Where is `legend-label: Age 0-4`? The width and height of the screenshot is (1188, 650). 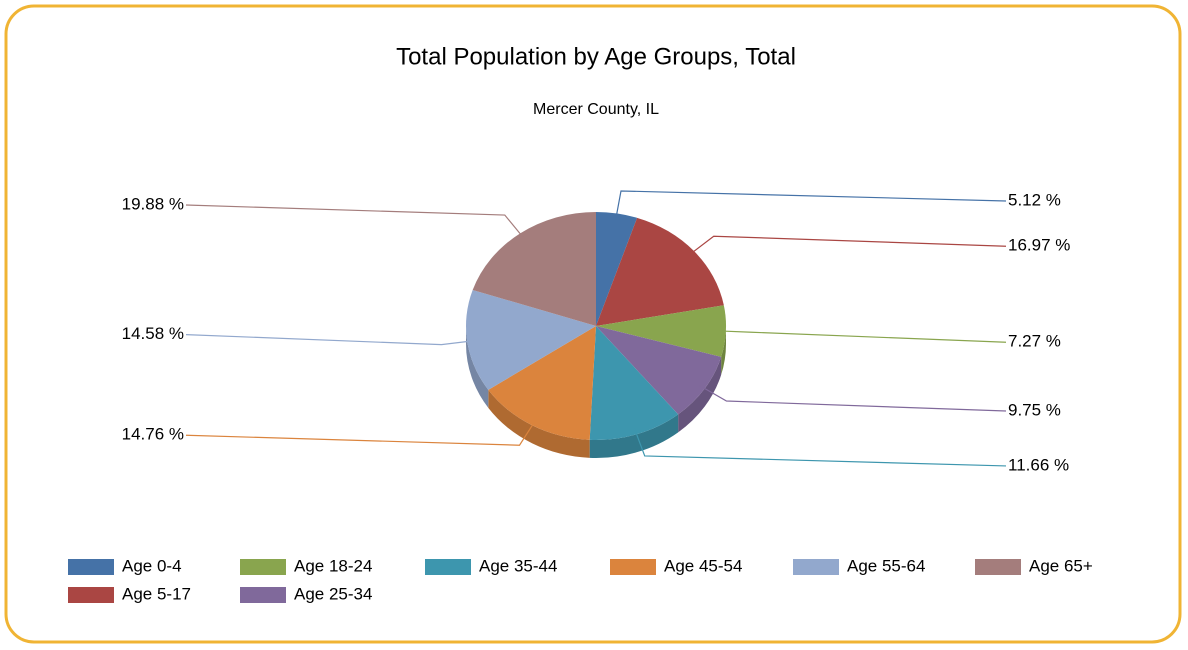 legend-label: Age 0-4 is located at coordinates (152, 565).